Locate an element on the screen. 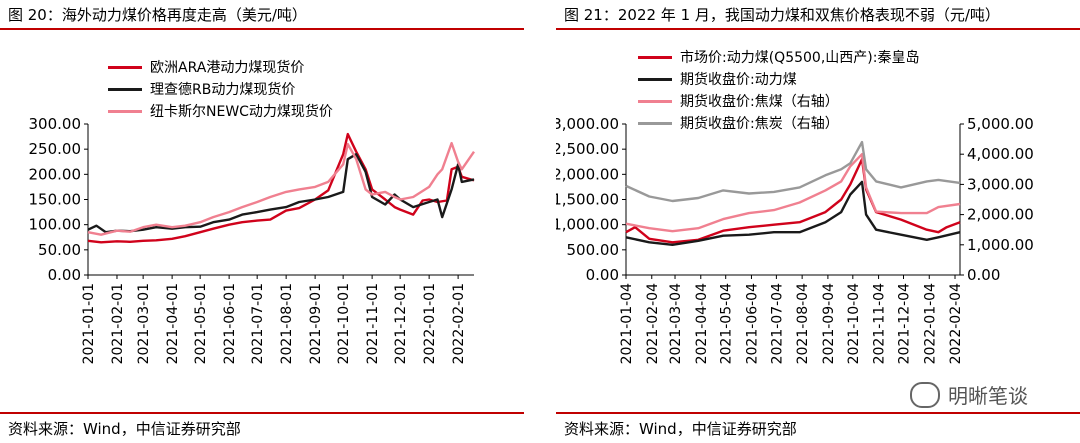  x-tick-label: 2021-07-04 is located at coordinates (777, 323).